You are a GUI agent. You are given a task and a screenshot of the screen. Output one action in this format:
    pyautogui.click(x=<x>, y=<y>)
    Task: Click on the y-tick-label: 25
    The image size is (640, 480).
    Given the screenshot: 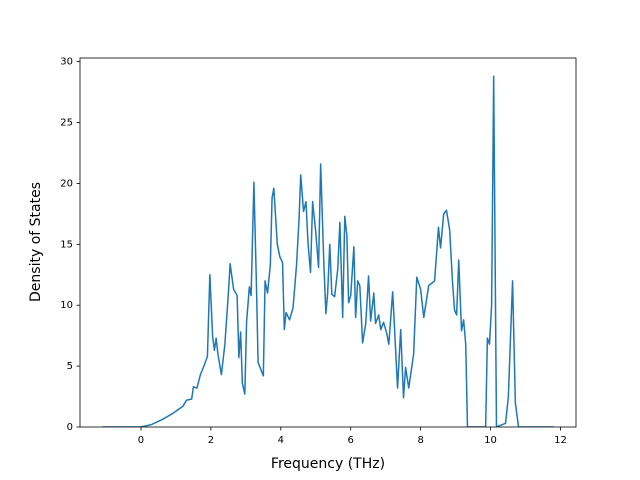 What is the action you would take?
    pyautogui.click(x=66, y=123)
    